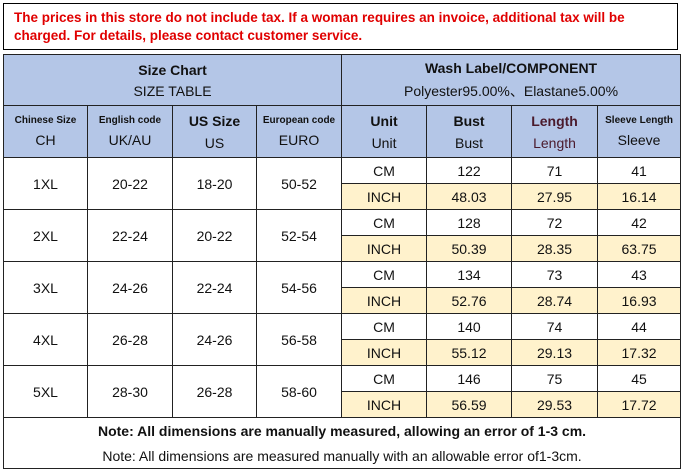  What do you see at coordinates (299, 391) in the screenshot?
I see `size-eu: 58-60` at bounding box center [299, 391].